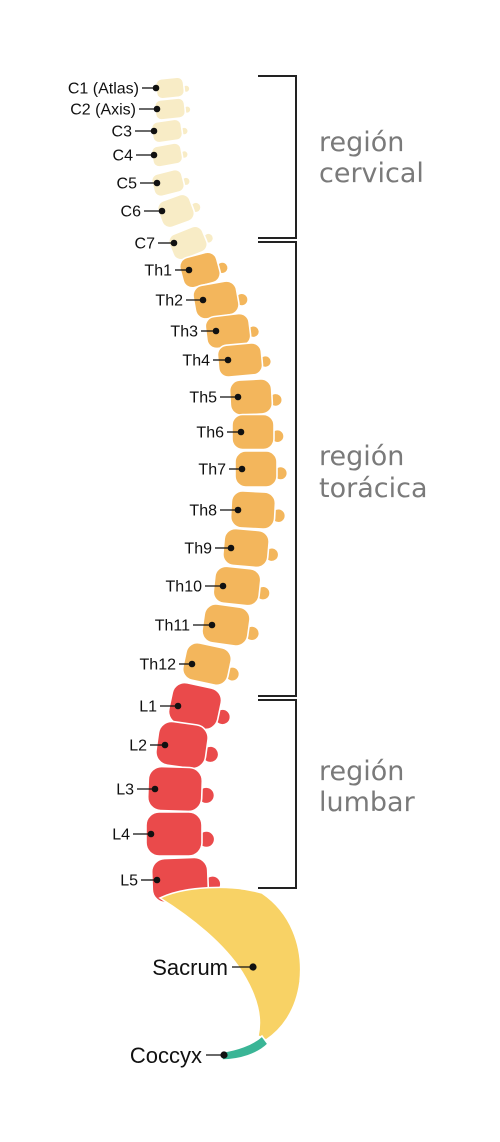 The image size is (500, 1142). Describe the element at coordinates (156, 88) in the screenshot. I see `vertebra-c1-leader-dot` at that location.